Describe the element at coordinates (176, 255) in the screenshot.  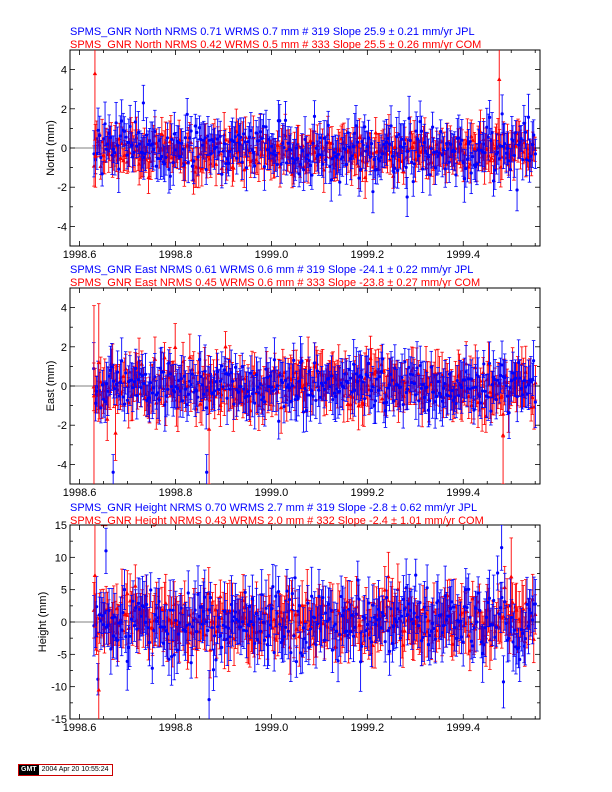
I see `north-x-tick-label: 1998.8` at that location.